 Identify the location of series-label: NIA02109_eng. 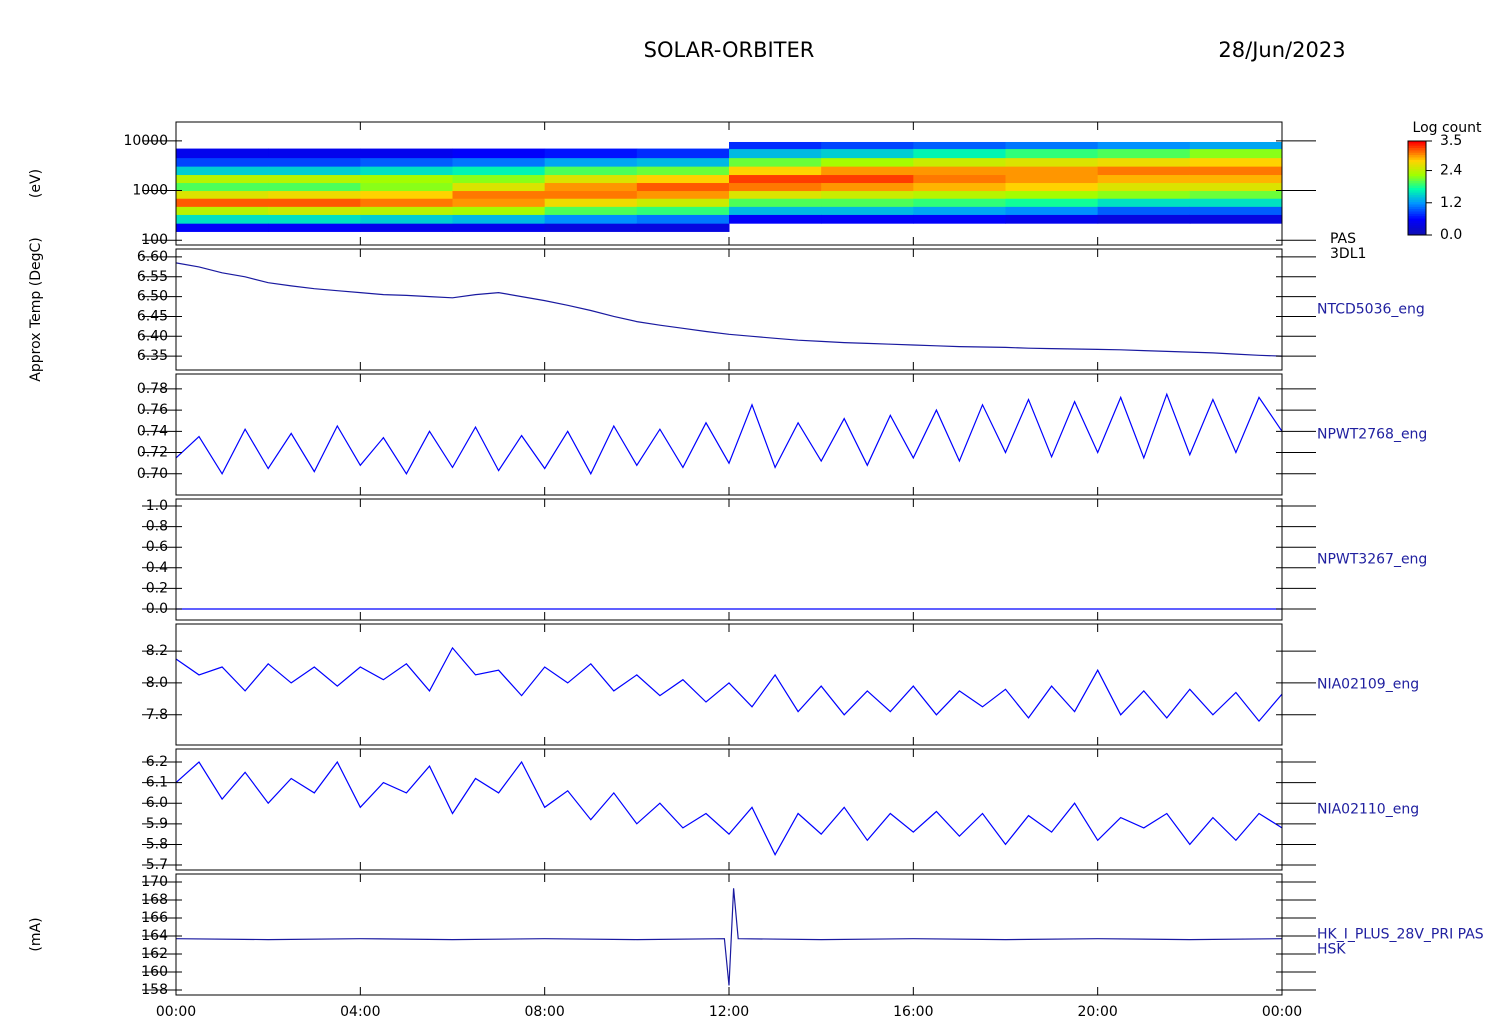
(1368, 685).